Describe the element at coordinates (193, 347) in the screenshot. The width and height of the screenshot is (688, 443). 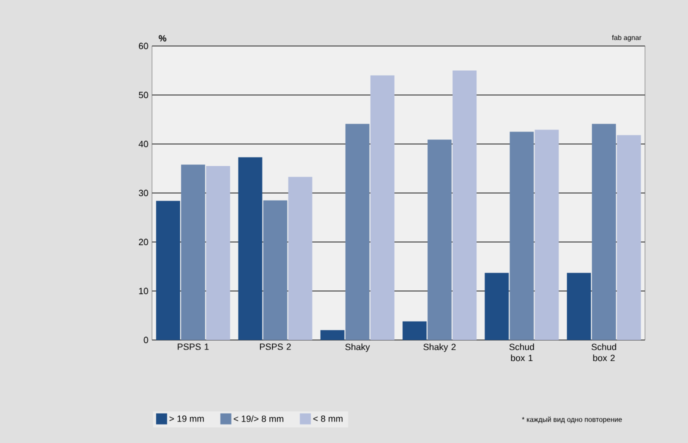
I see `x-tick-label: PSPS 1` at that location.